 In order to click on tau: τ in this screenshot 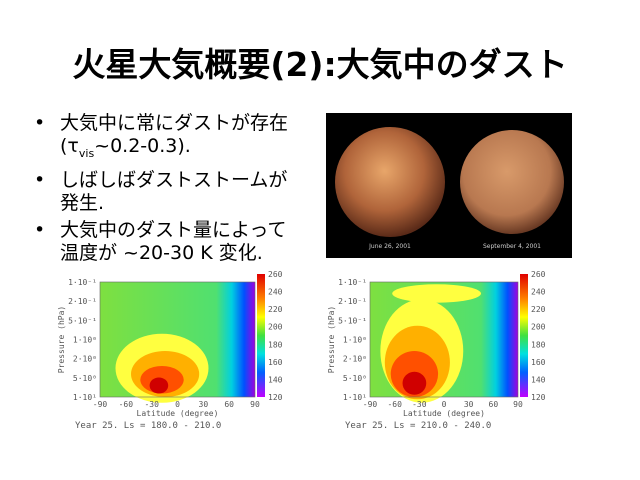, I will do `click(73, 146)`.